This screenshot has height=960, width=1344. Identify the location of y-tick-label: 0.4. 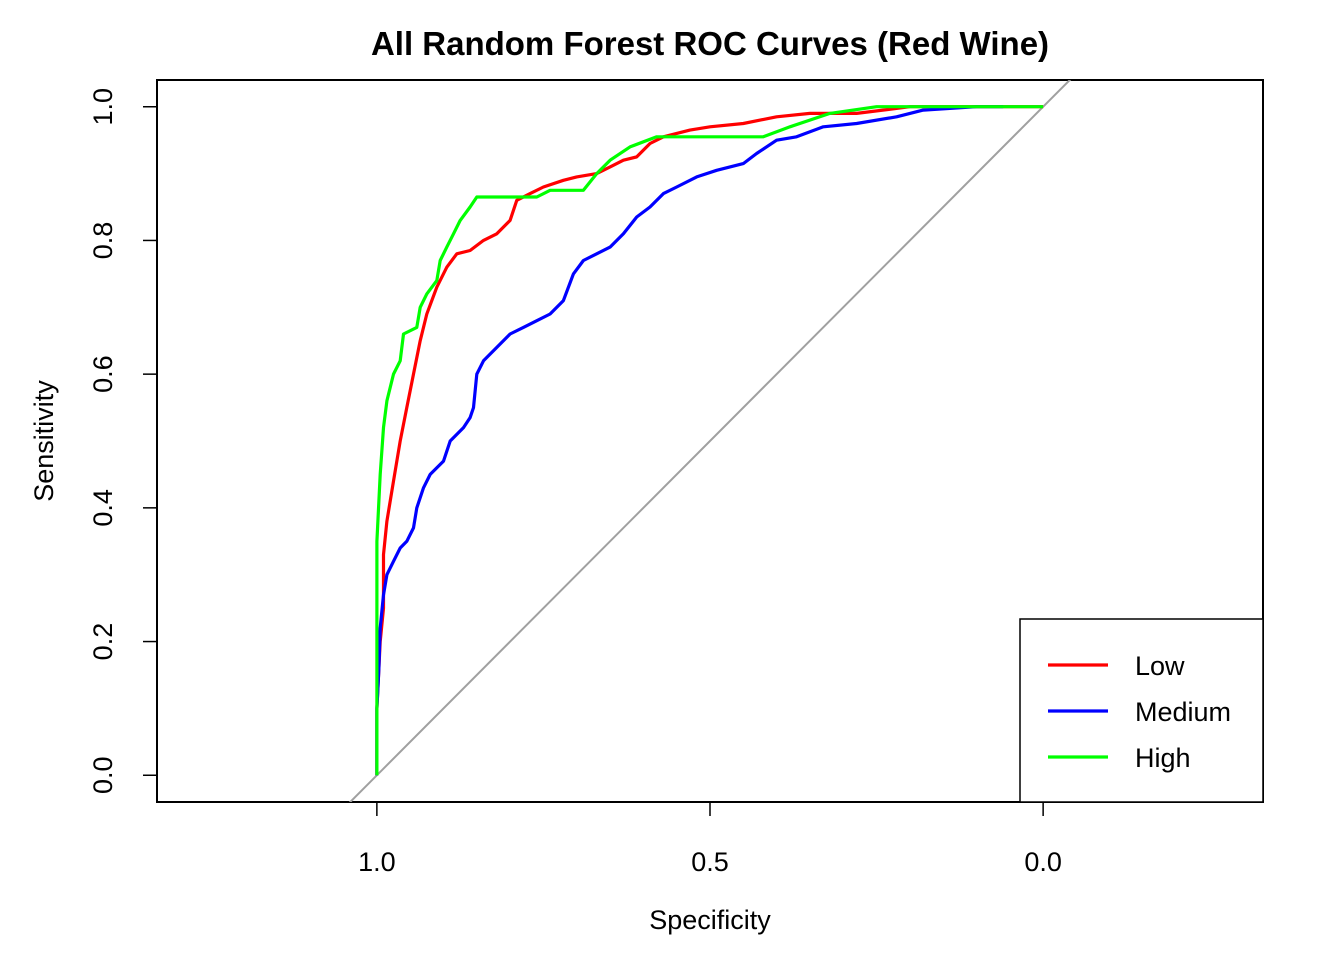
(103, 508).